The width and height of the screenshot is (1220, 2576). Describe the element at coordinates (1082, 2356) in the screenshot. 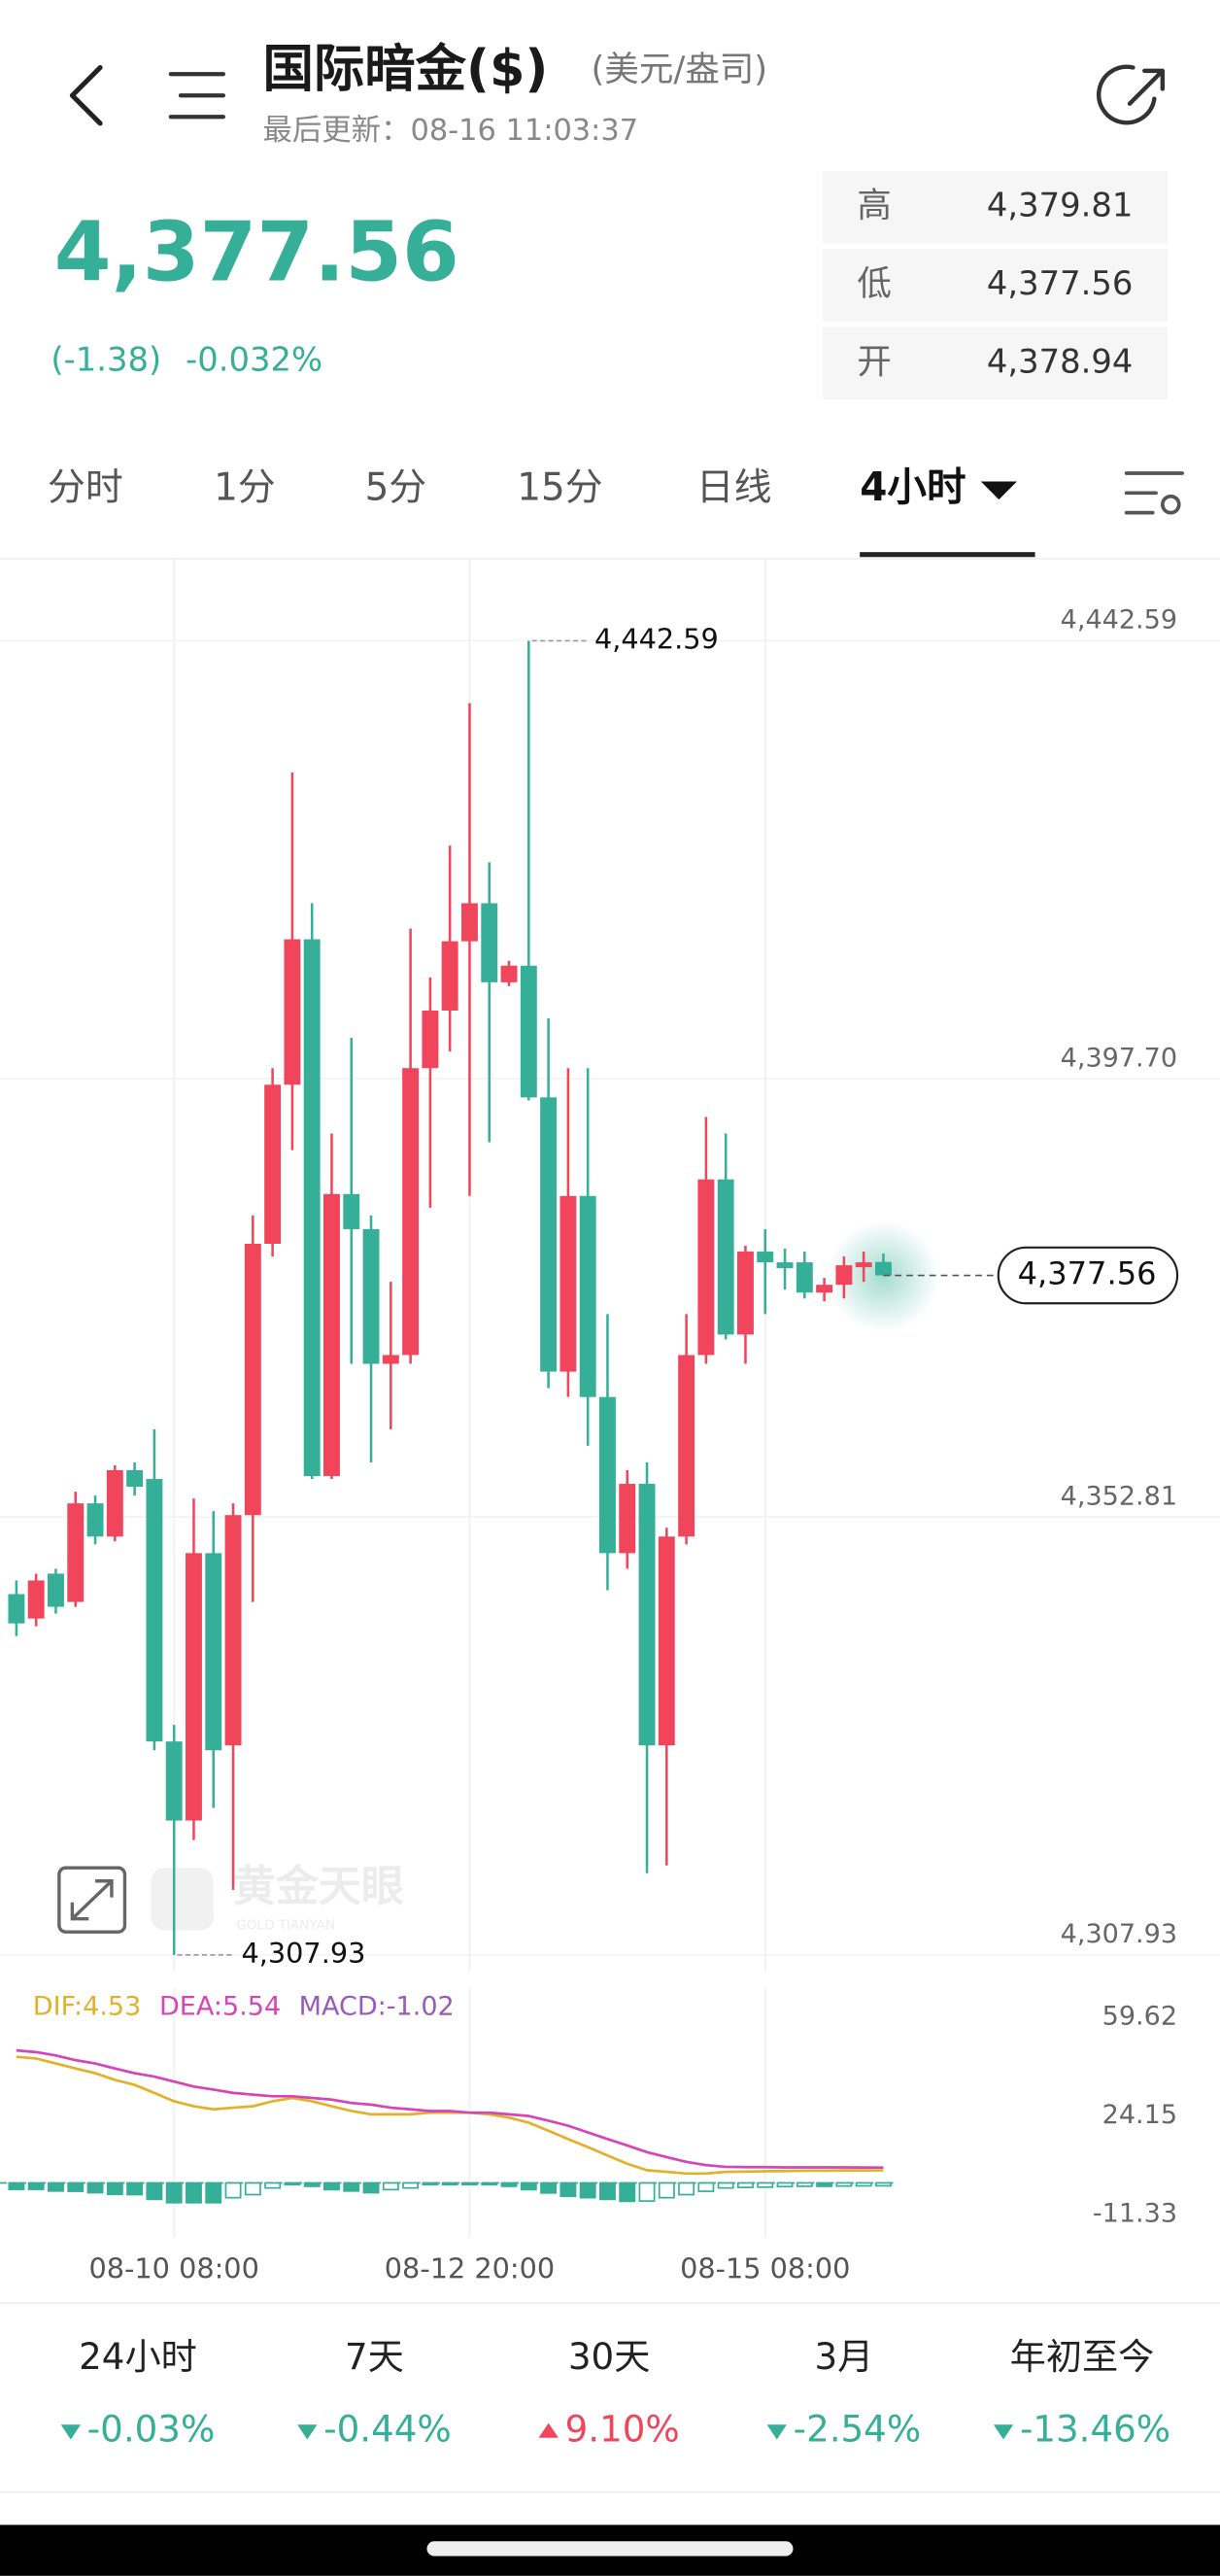

I see `period-label: 年初至今` at that location.